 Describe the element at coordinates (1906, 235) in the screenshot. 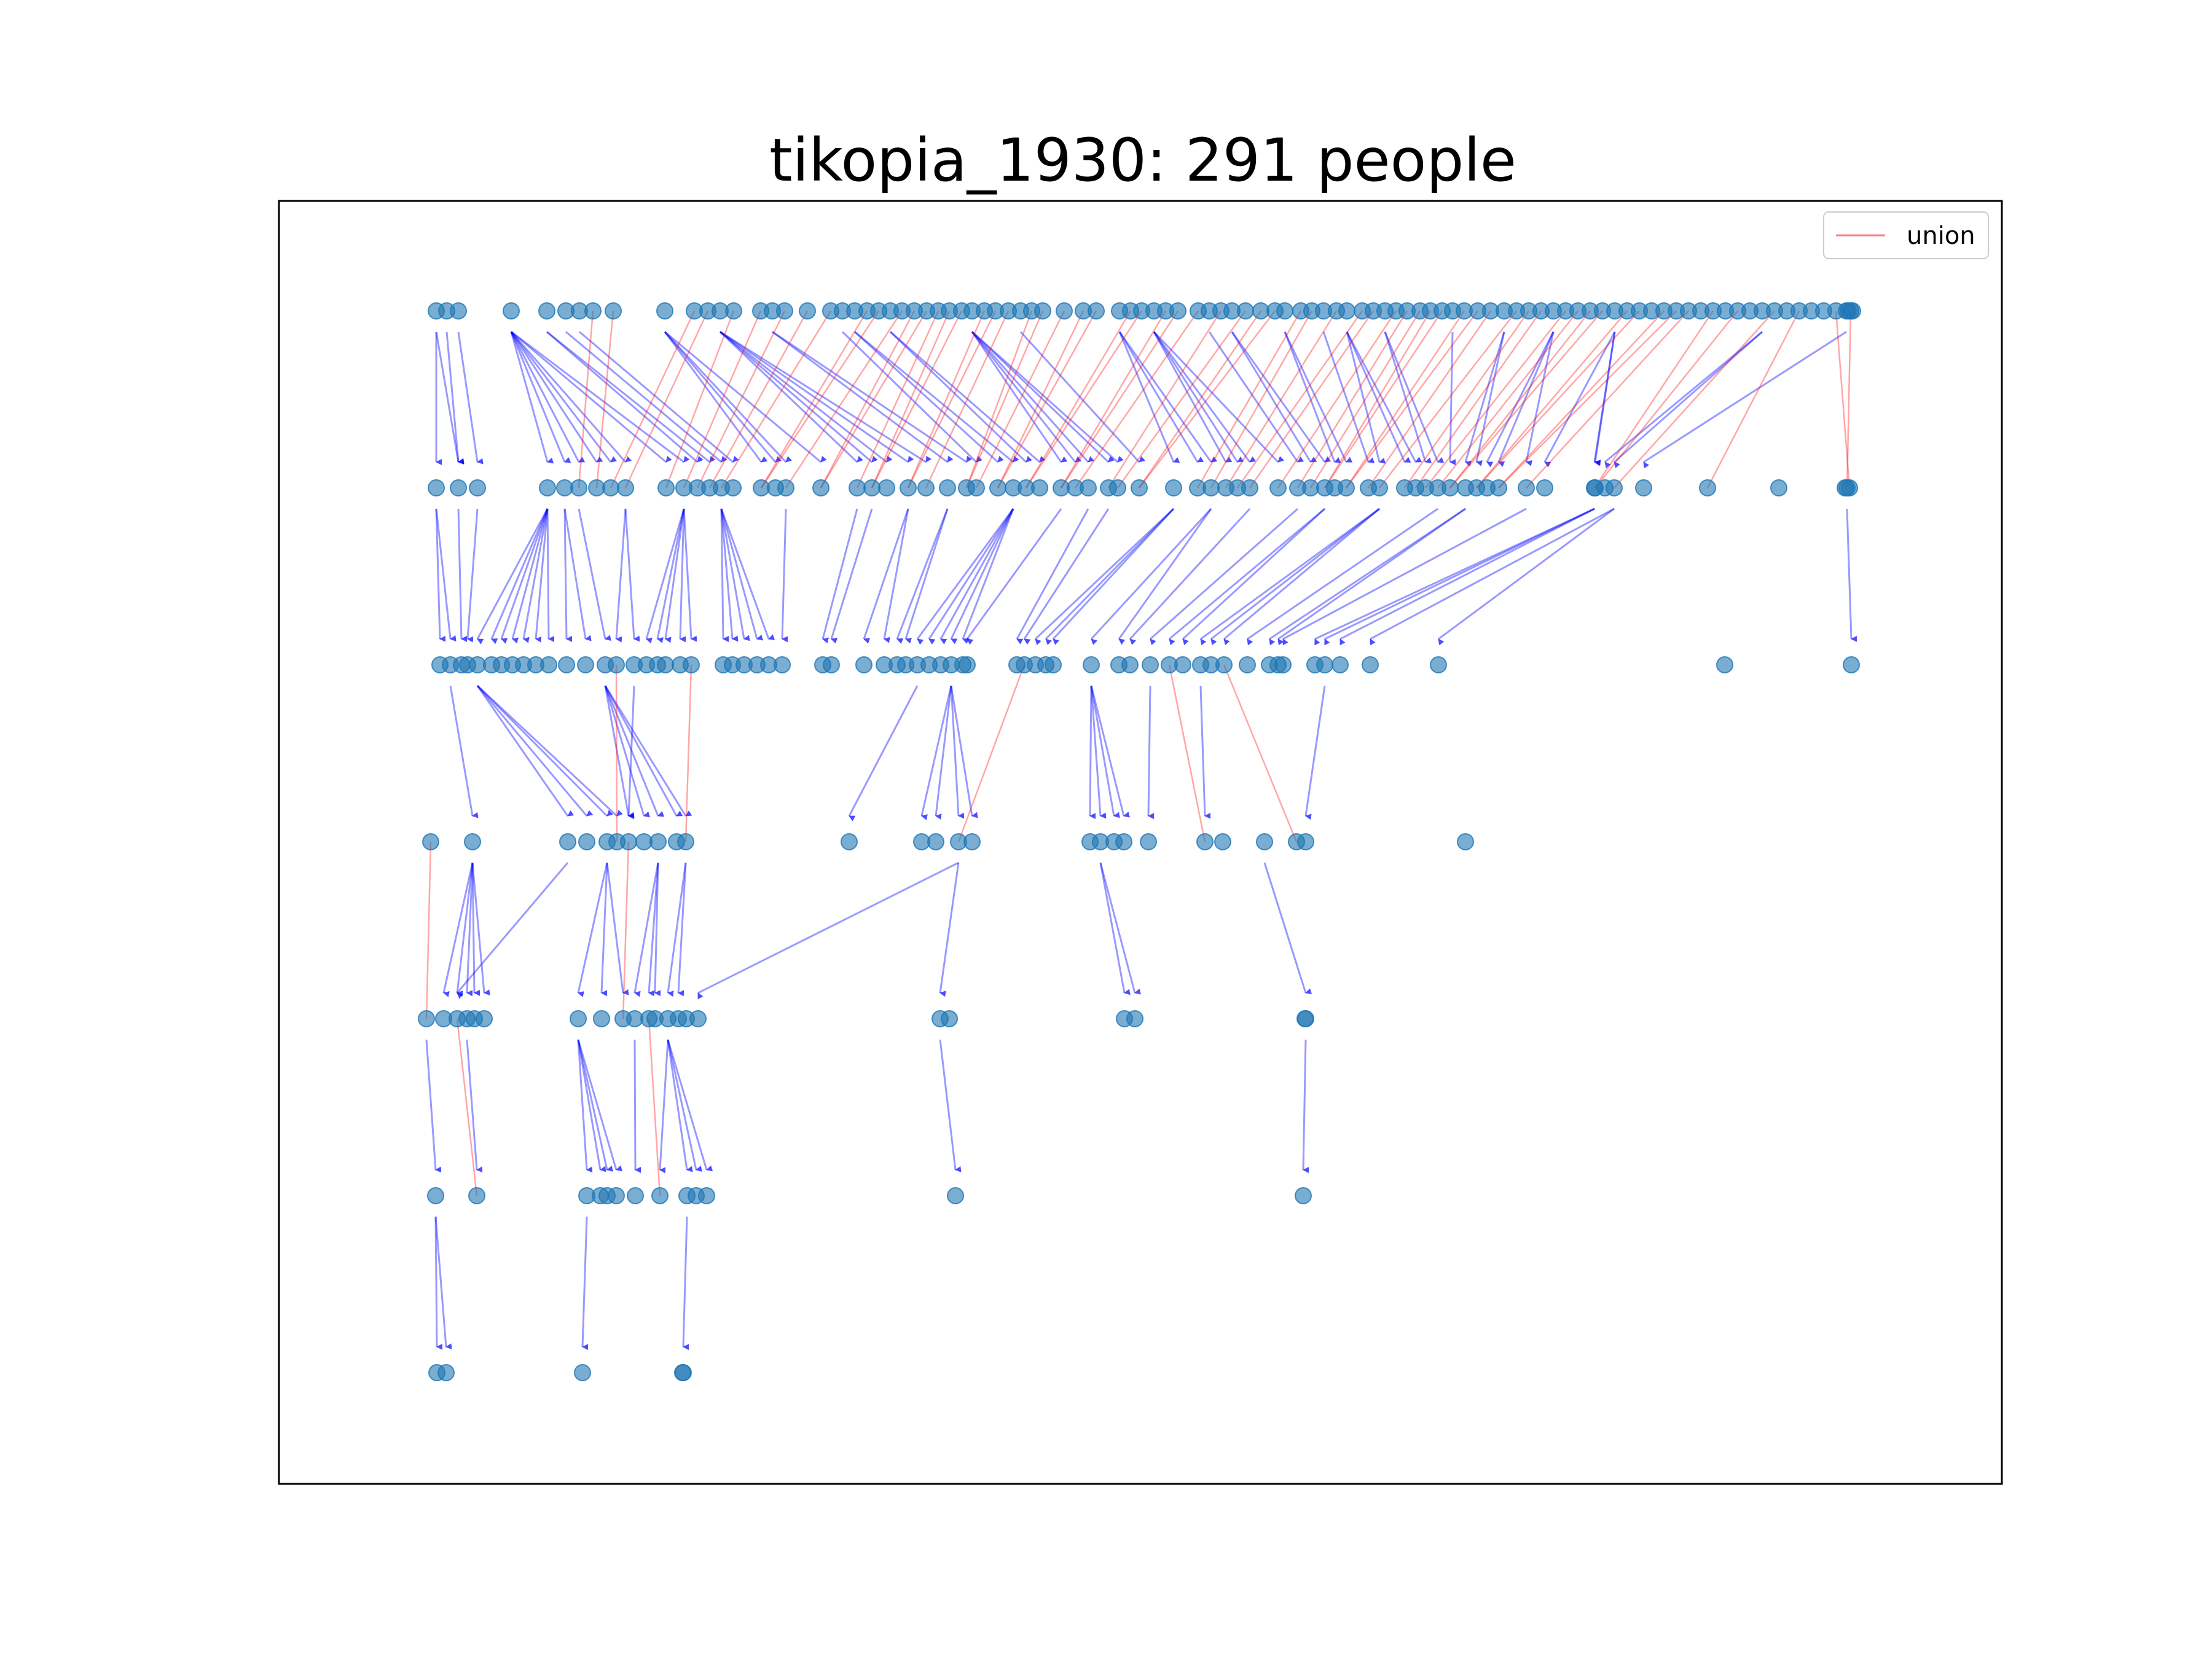

I see `legend: union` at that location.